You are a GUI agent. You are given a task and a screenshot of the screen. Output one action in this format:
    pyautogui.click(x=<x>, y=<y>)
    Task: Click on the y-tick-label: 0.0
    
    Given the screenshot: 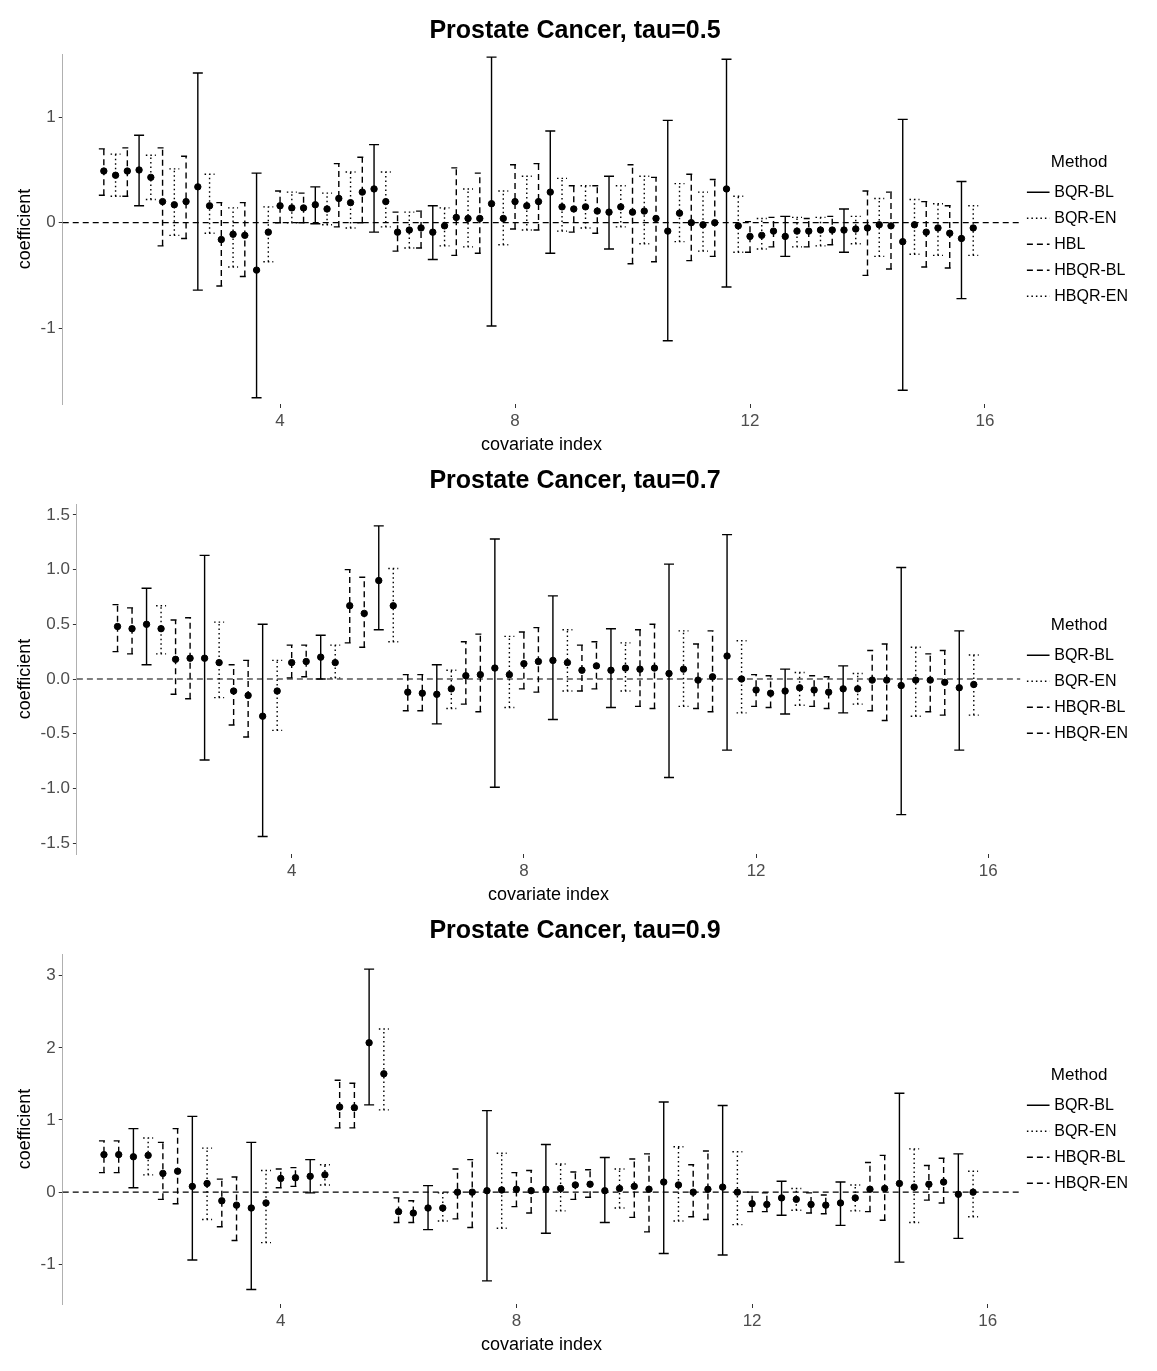 What is the action you would take?
    pyautogui.click(x=58, y=678)
    